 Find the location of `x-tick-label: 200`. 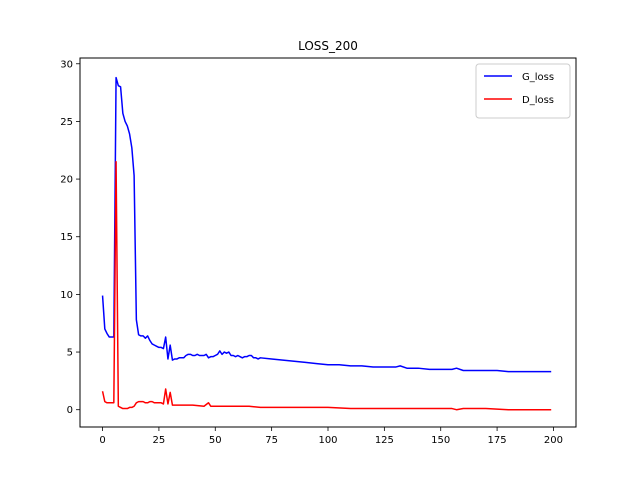

x-tick-label: 200 is located at coordinates (553, 440).